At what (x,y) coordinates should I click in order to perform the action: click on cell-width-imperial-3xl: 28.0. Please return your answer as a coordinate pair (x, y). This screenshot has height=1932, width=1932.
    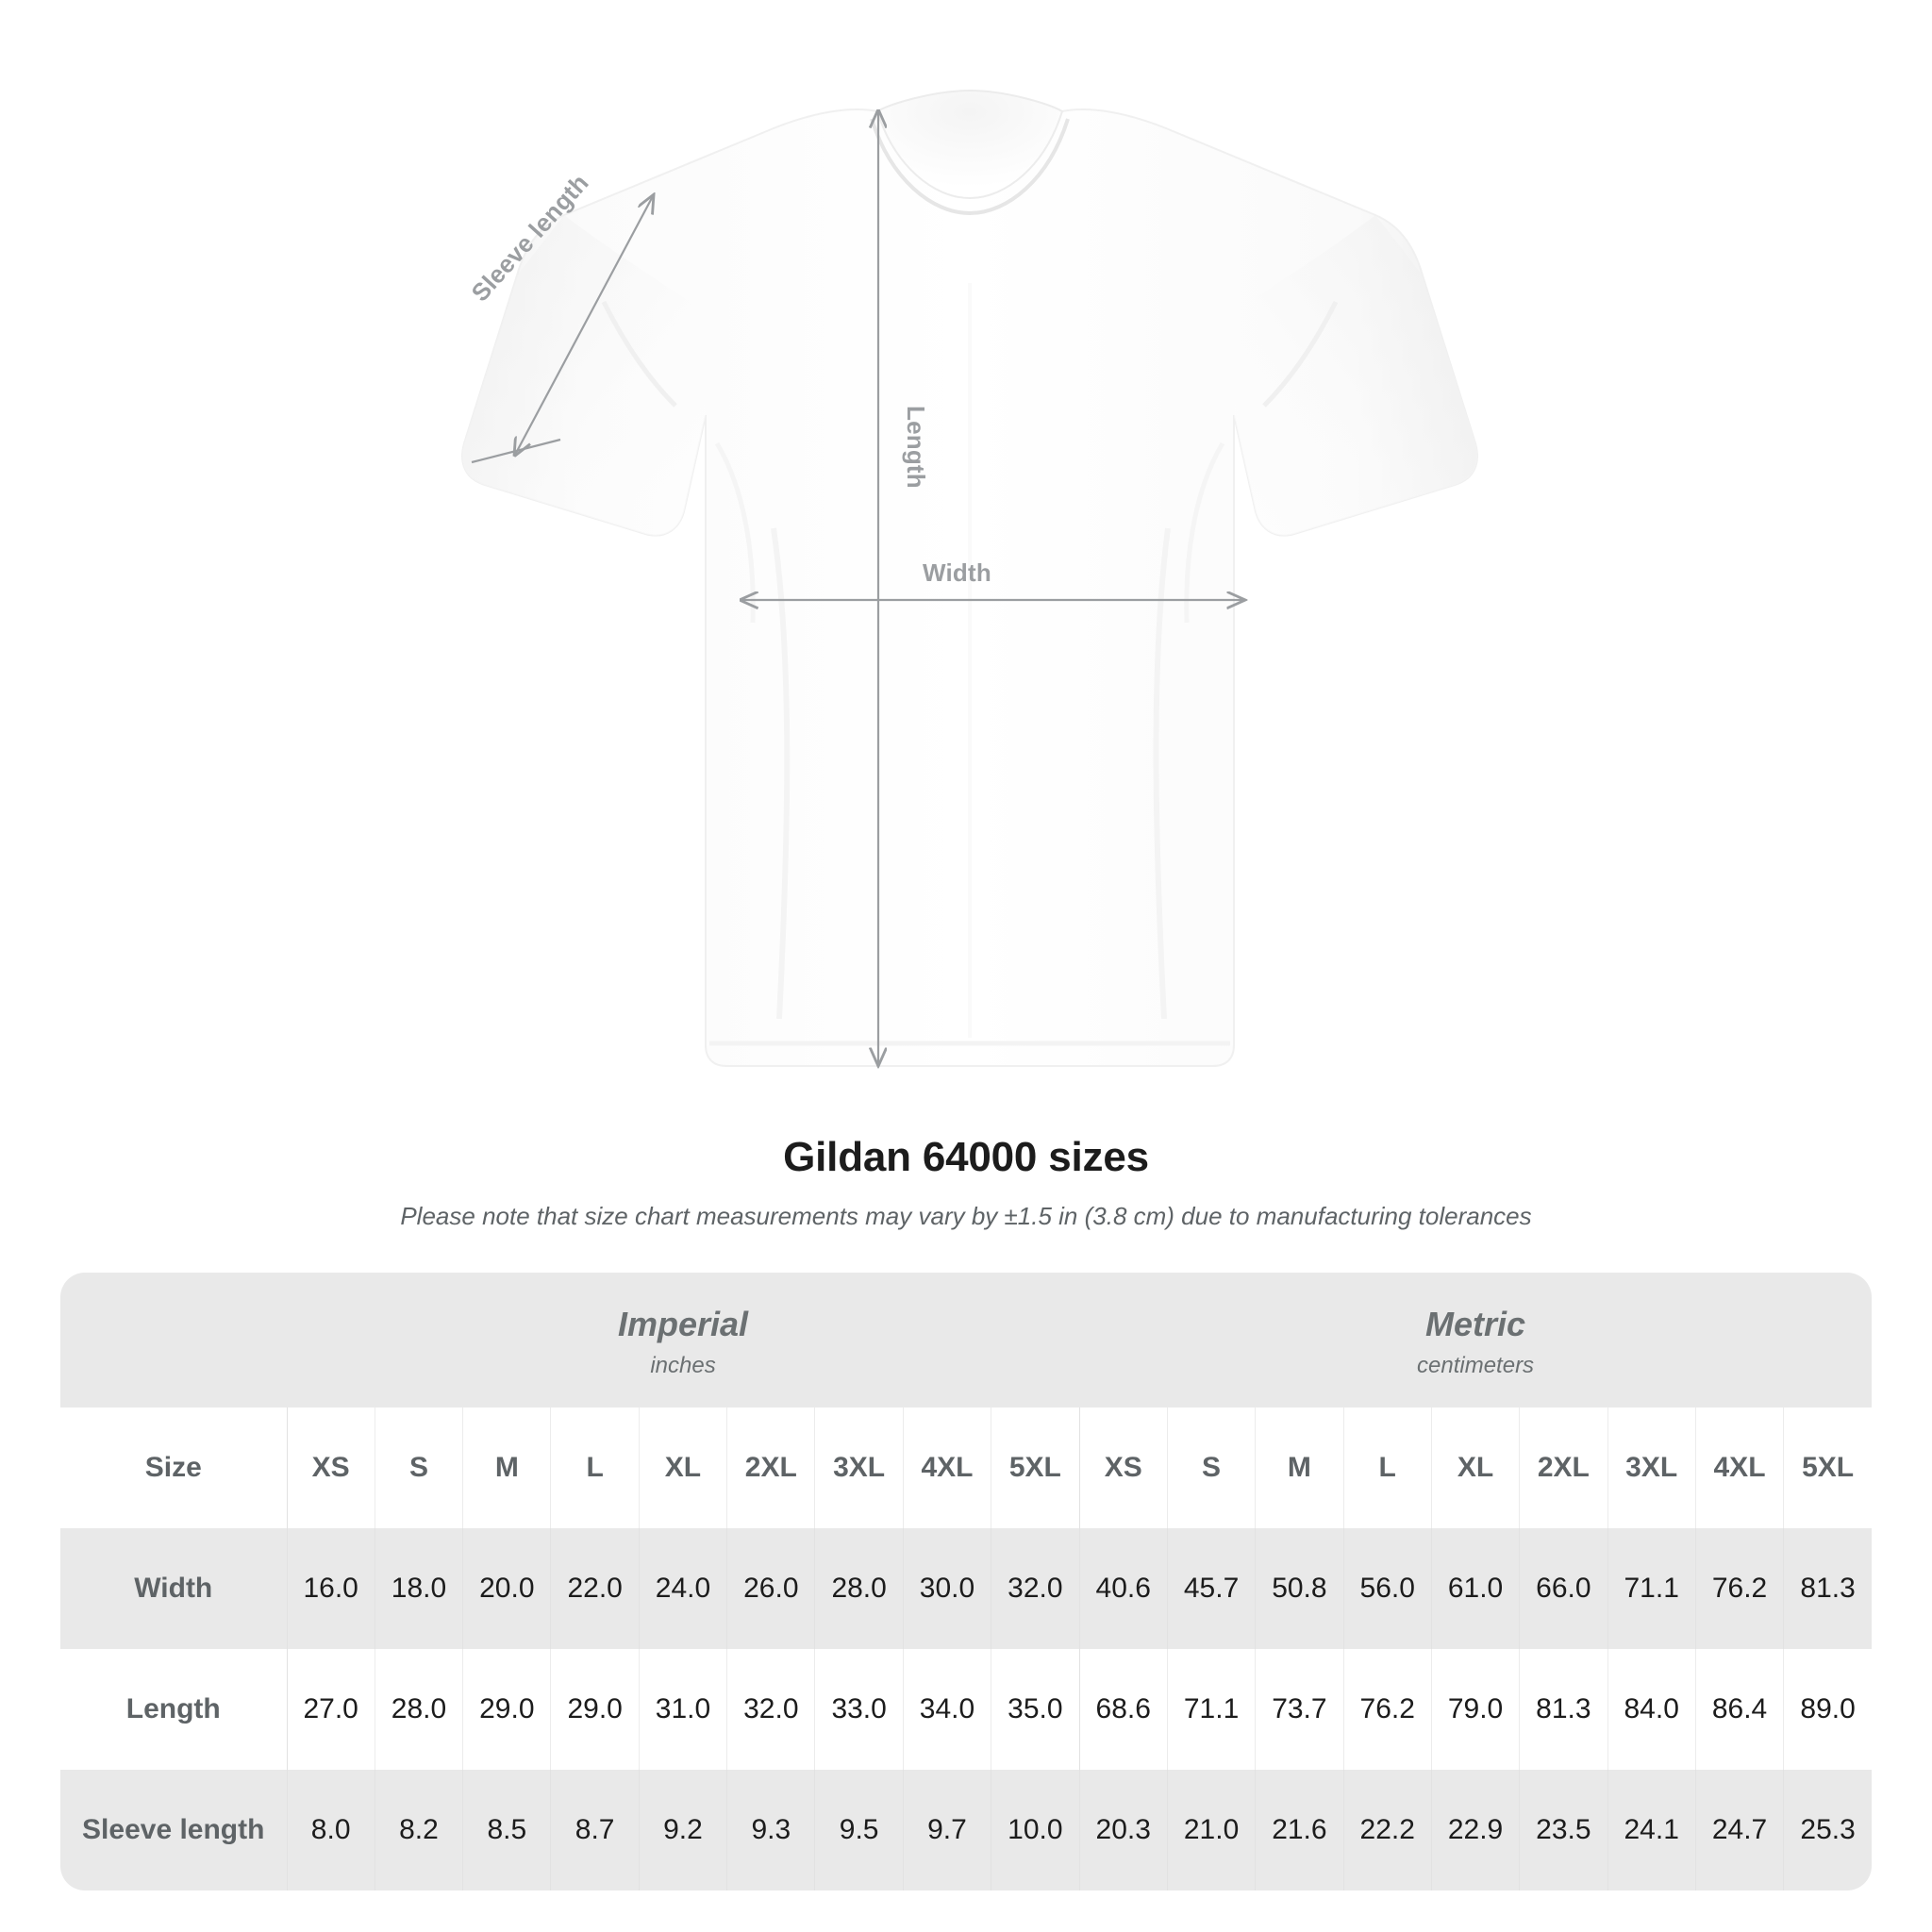
    Looking at the image, I should click on (859, 1589).